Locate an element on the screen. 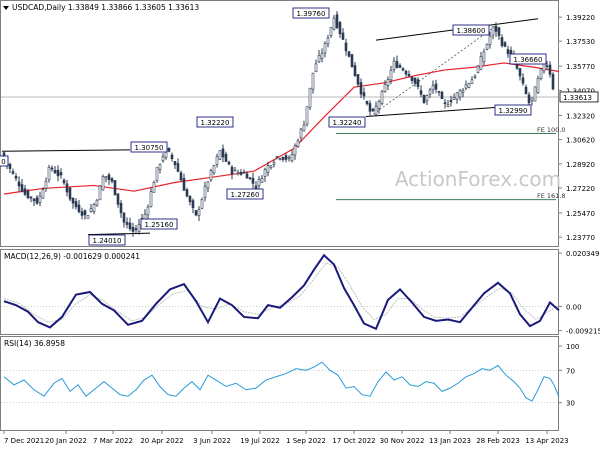  price-label: 1.25160 is located at coordinates (159, 225).